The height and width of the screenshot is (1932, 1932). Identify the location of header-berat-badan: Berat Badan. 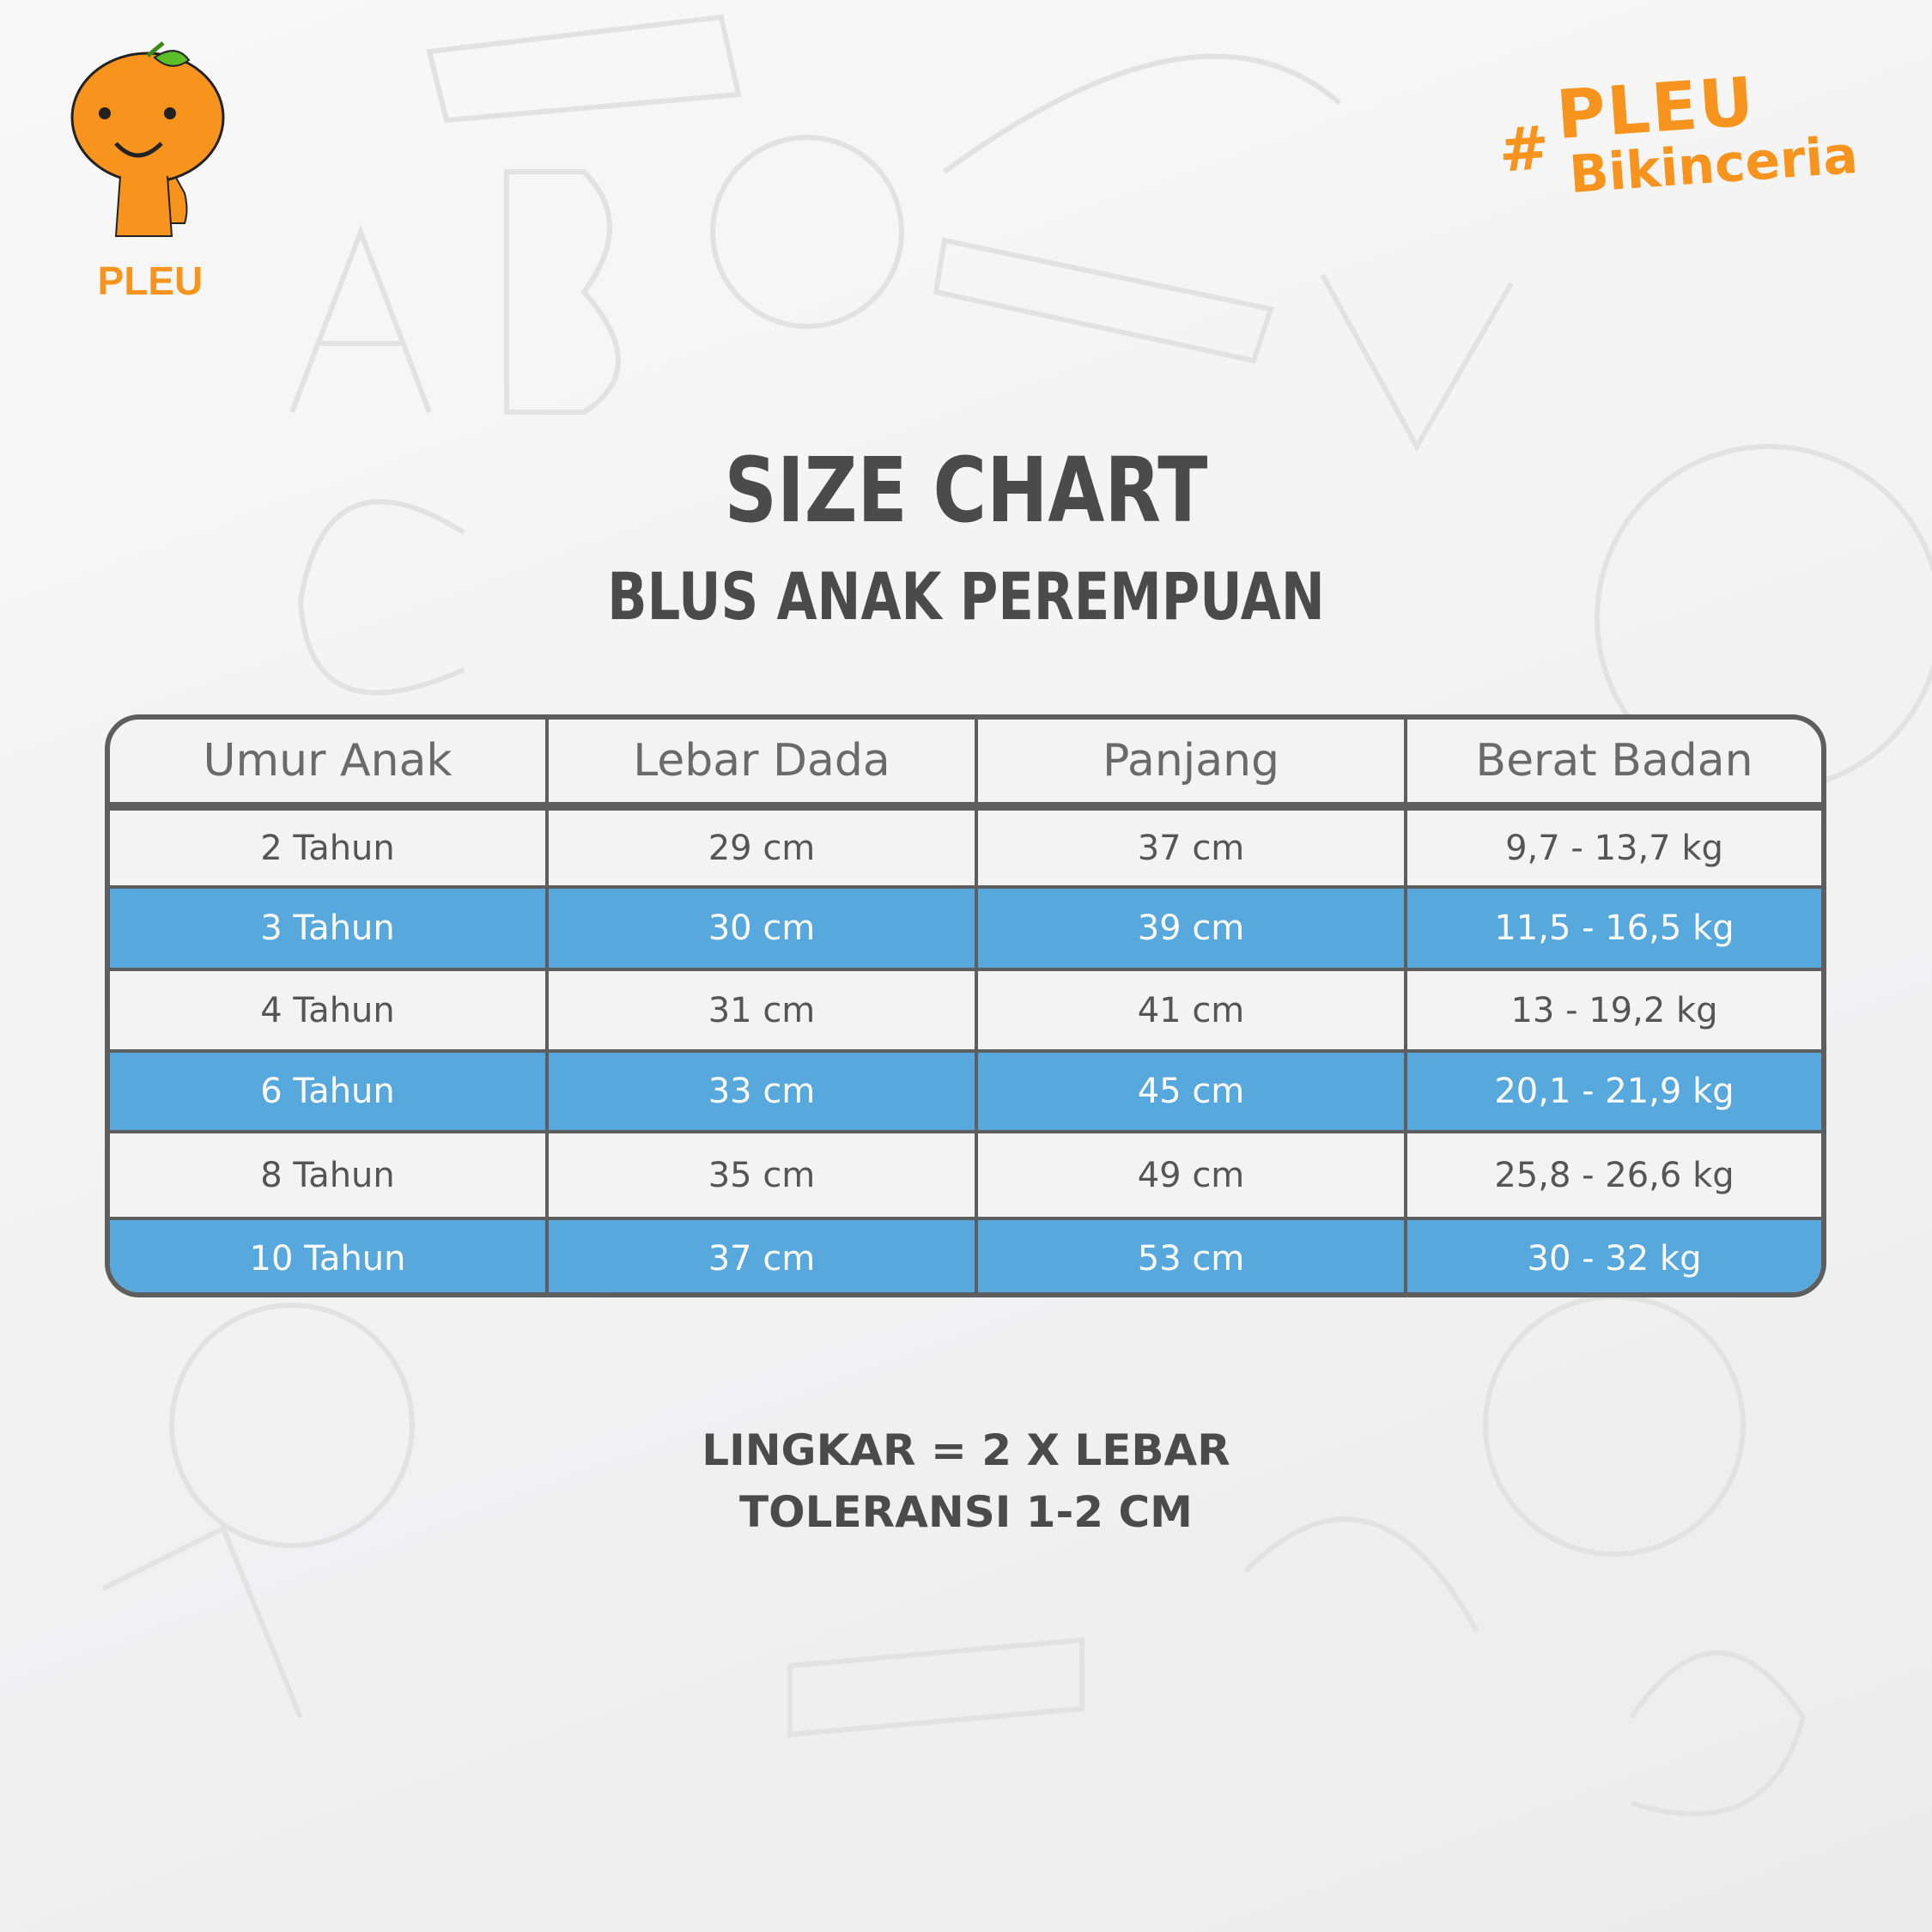
(1614, 761).